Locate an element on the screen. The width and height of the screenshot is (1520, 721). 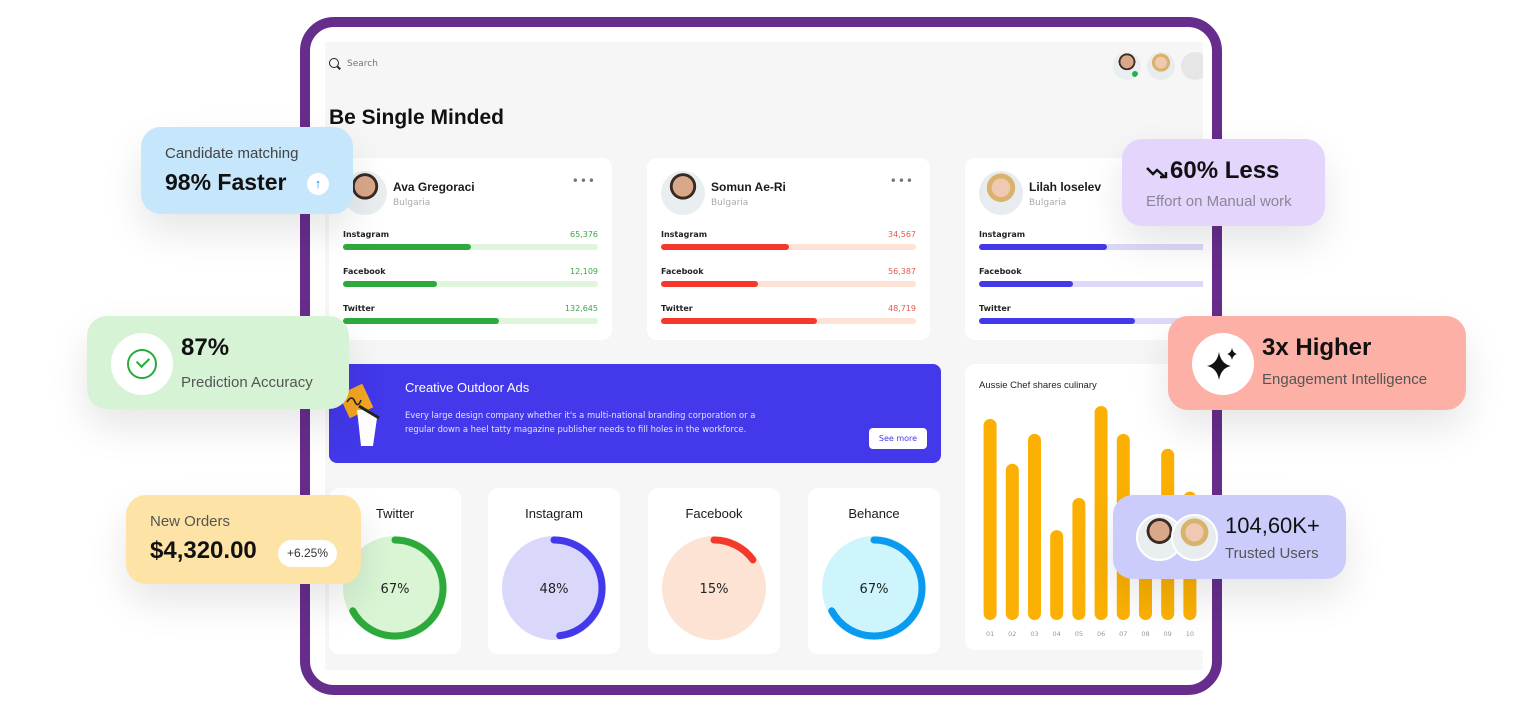
badge-label: Prediction Accuracy is located at coordinates (247, 382).